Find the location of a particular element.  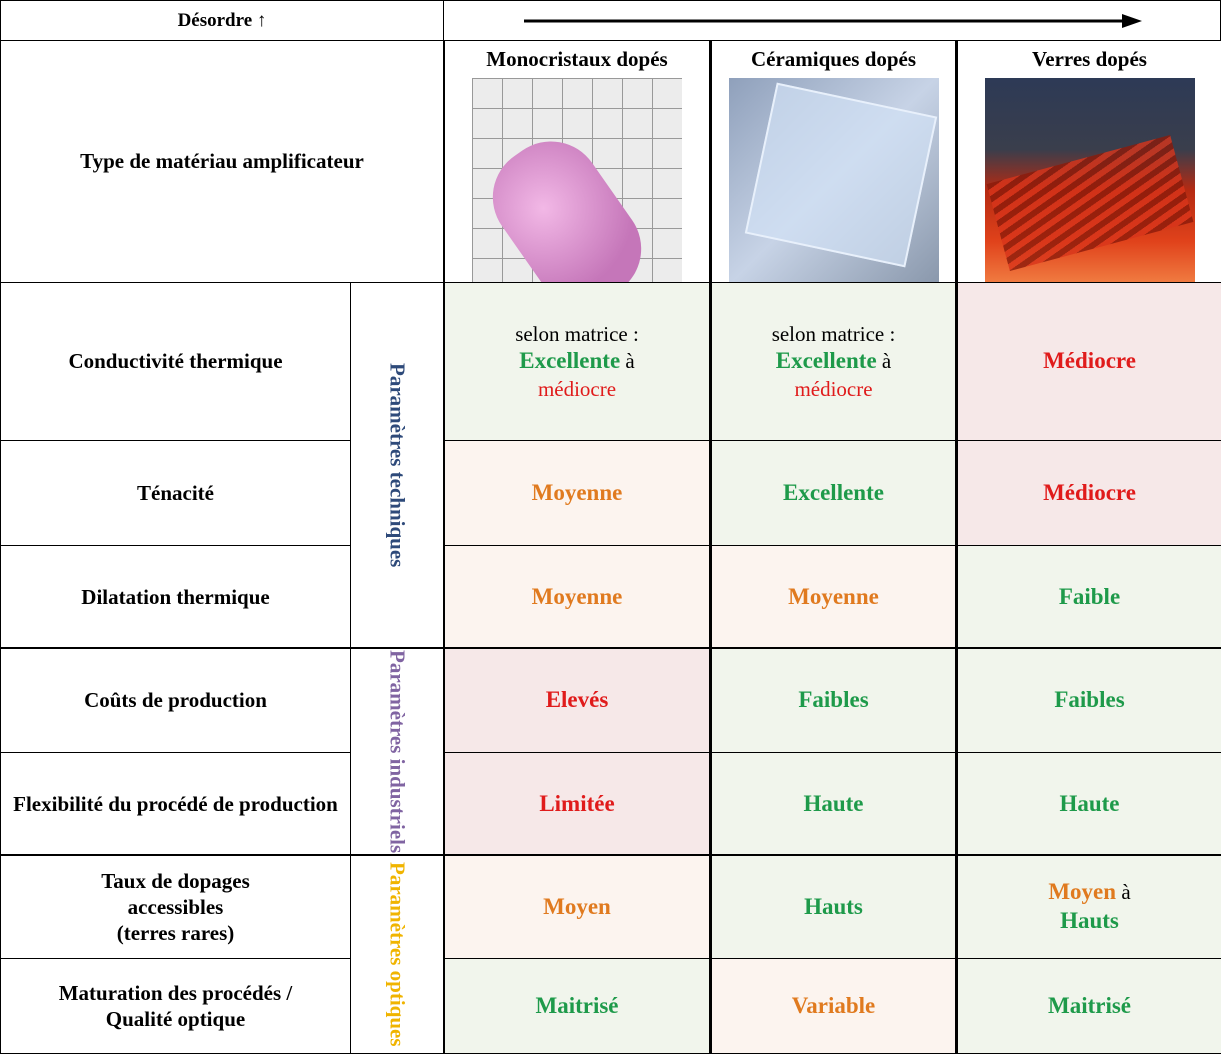

column-header: Céramiques dopés is located at coordinates (832, 161).